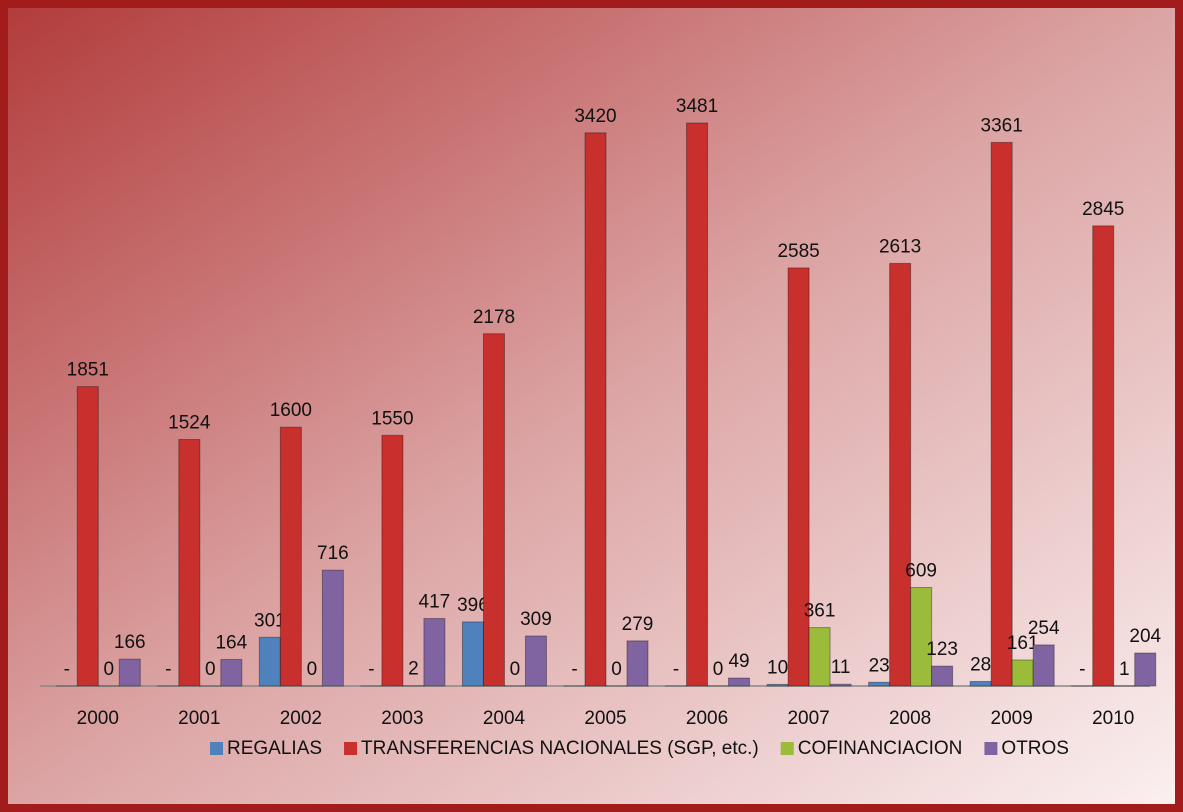 Image resolution: width=1183 pixels, height=812 pixels. What do you see at coordinates (88, 370) in the screenshot?
I see `data-label: 1851` at bounding box center [88, 370].